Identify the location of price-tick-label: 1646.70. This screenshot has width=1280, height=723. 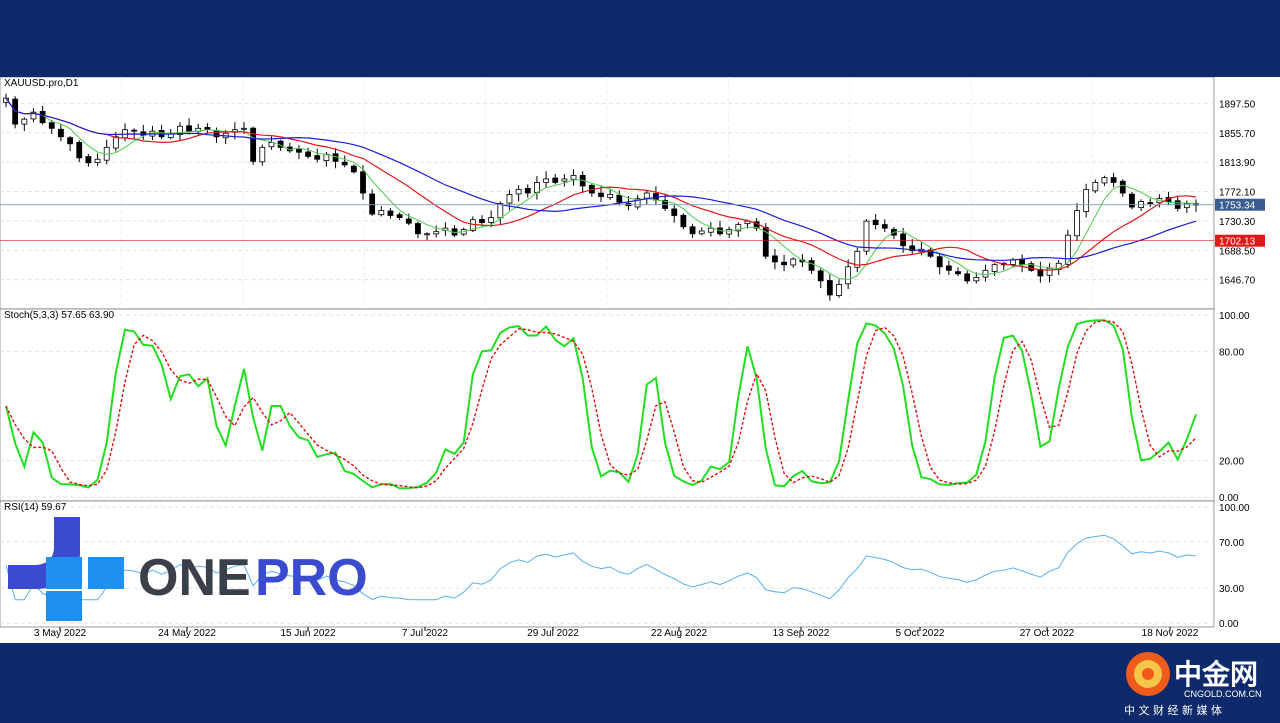
(1237, 281).